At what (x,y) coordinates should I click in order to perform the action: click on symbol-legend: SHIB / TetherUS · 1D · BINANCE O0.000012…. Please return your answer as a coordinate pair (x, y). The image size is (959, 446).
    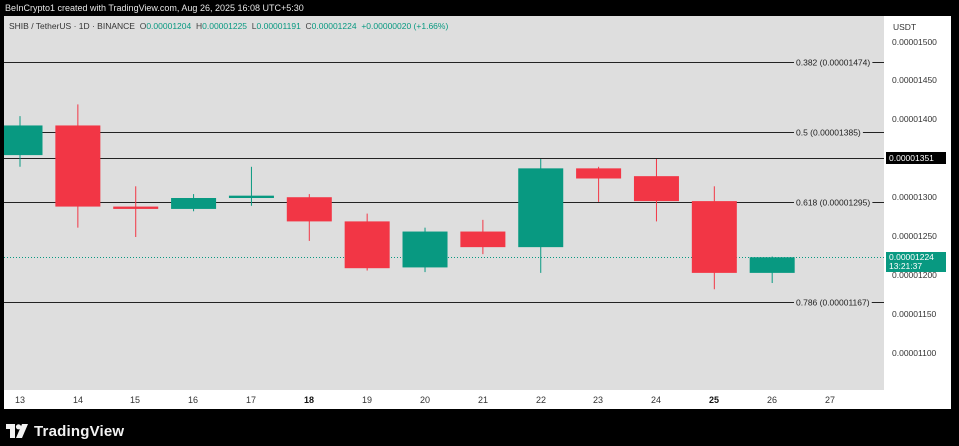
    Looking at the image, I should click on (228, 26).